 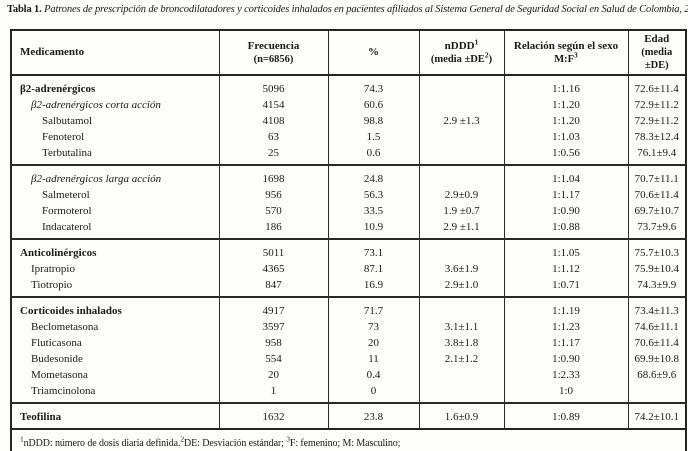 I want to click on table-section: Teofilina 1632 23.8 1.6±0.9 1:0.89 74.2±10.1, so click(x=348, y=416).